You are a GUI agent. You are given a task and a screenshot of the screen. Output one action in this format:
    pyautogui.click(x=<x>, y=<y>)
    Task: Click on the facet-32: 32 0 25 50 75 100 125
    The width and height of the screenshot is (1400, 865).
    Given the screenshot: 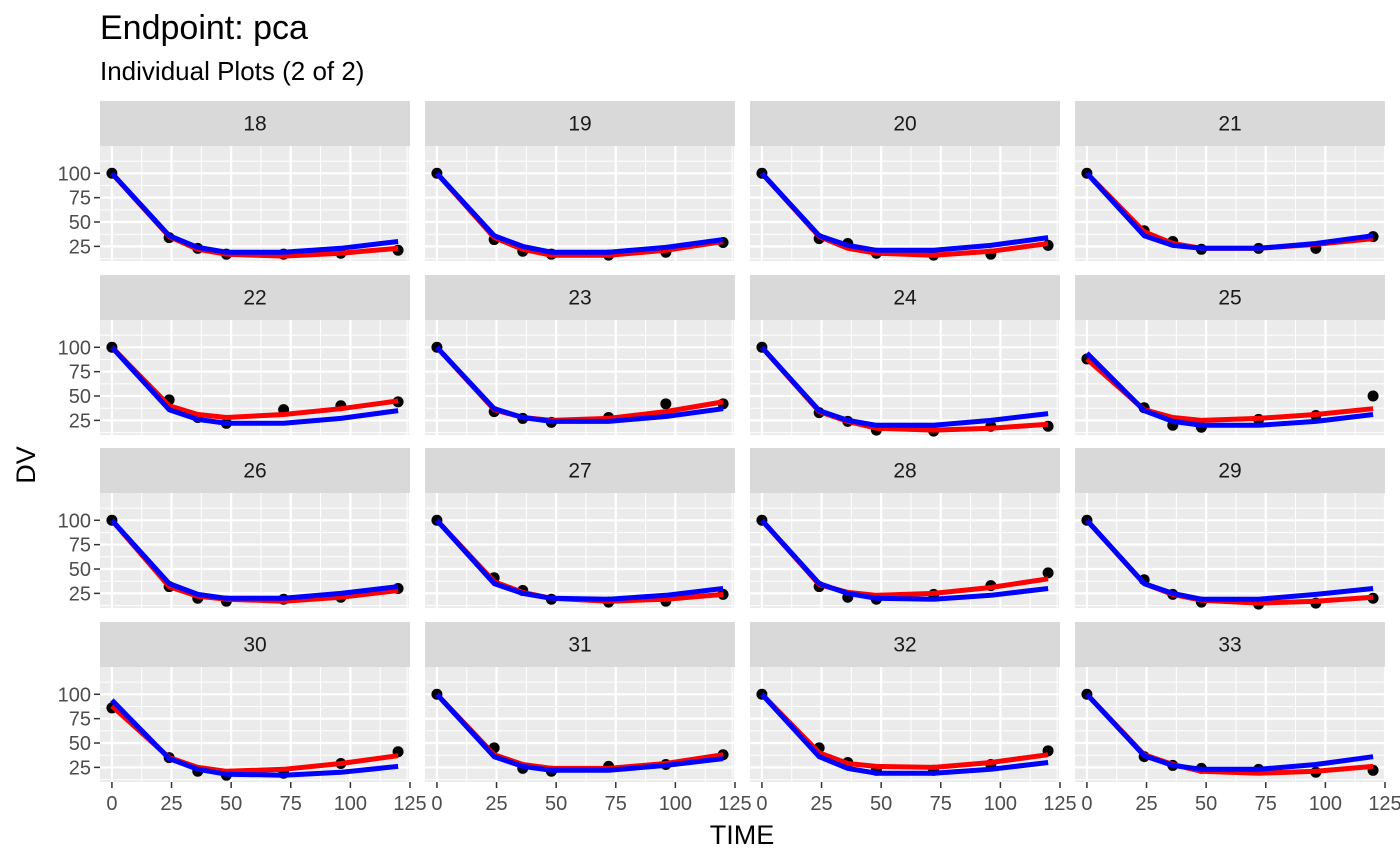 What is the action you would take?
    pyautogui.click(x=904, y=718)
    